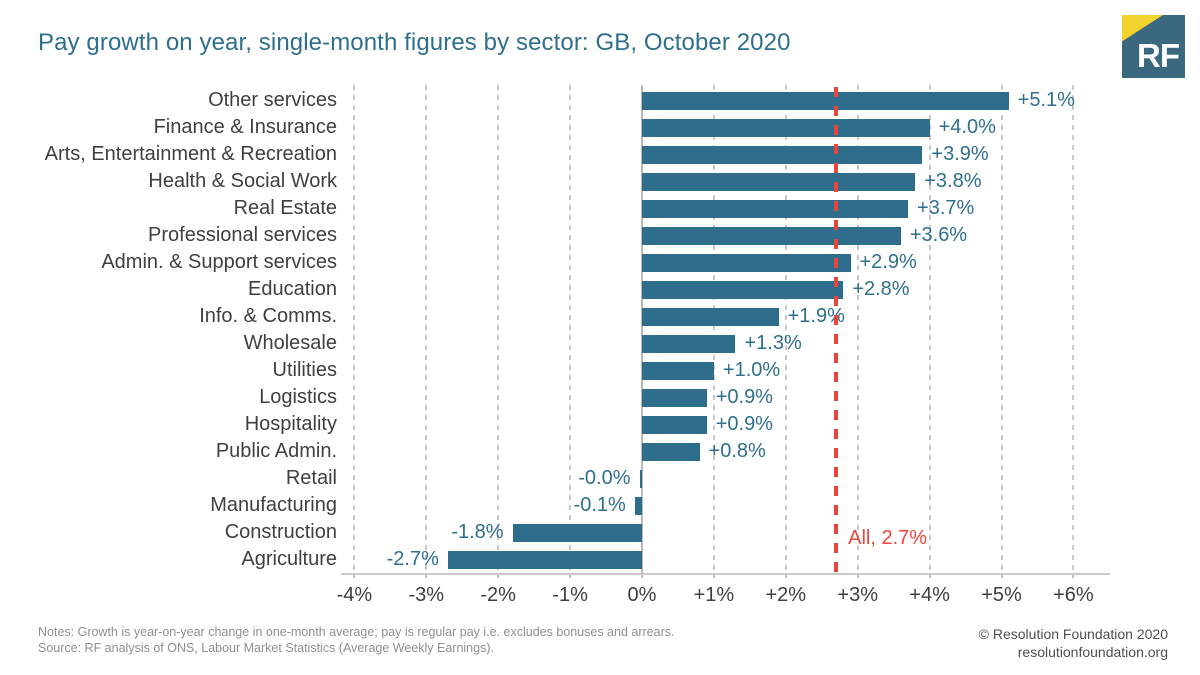  What do you see at coordinates (298, 397) in the screenshot?
I see `category-label: Logistics` at bounding box center [298, 397].